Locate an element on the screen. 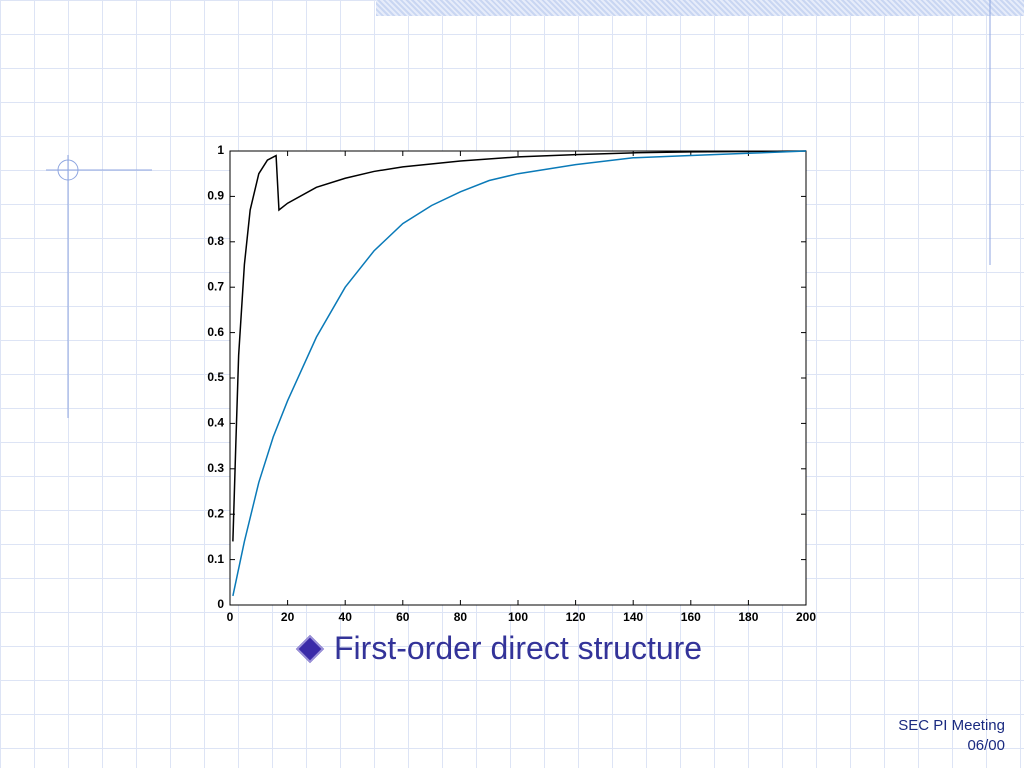 Image resolution: width=1024 pixels, height=768 pixels. y-tick-label: 0.9 is located at coordinates (215, 196).